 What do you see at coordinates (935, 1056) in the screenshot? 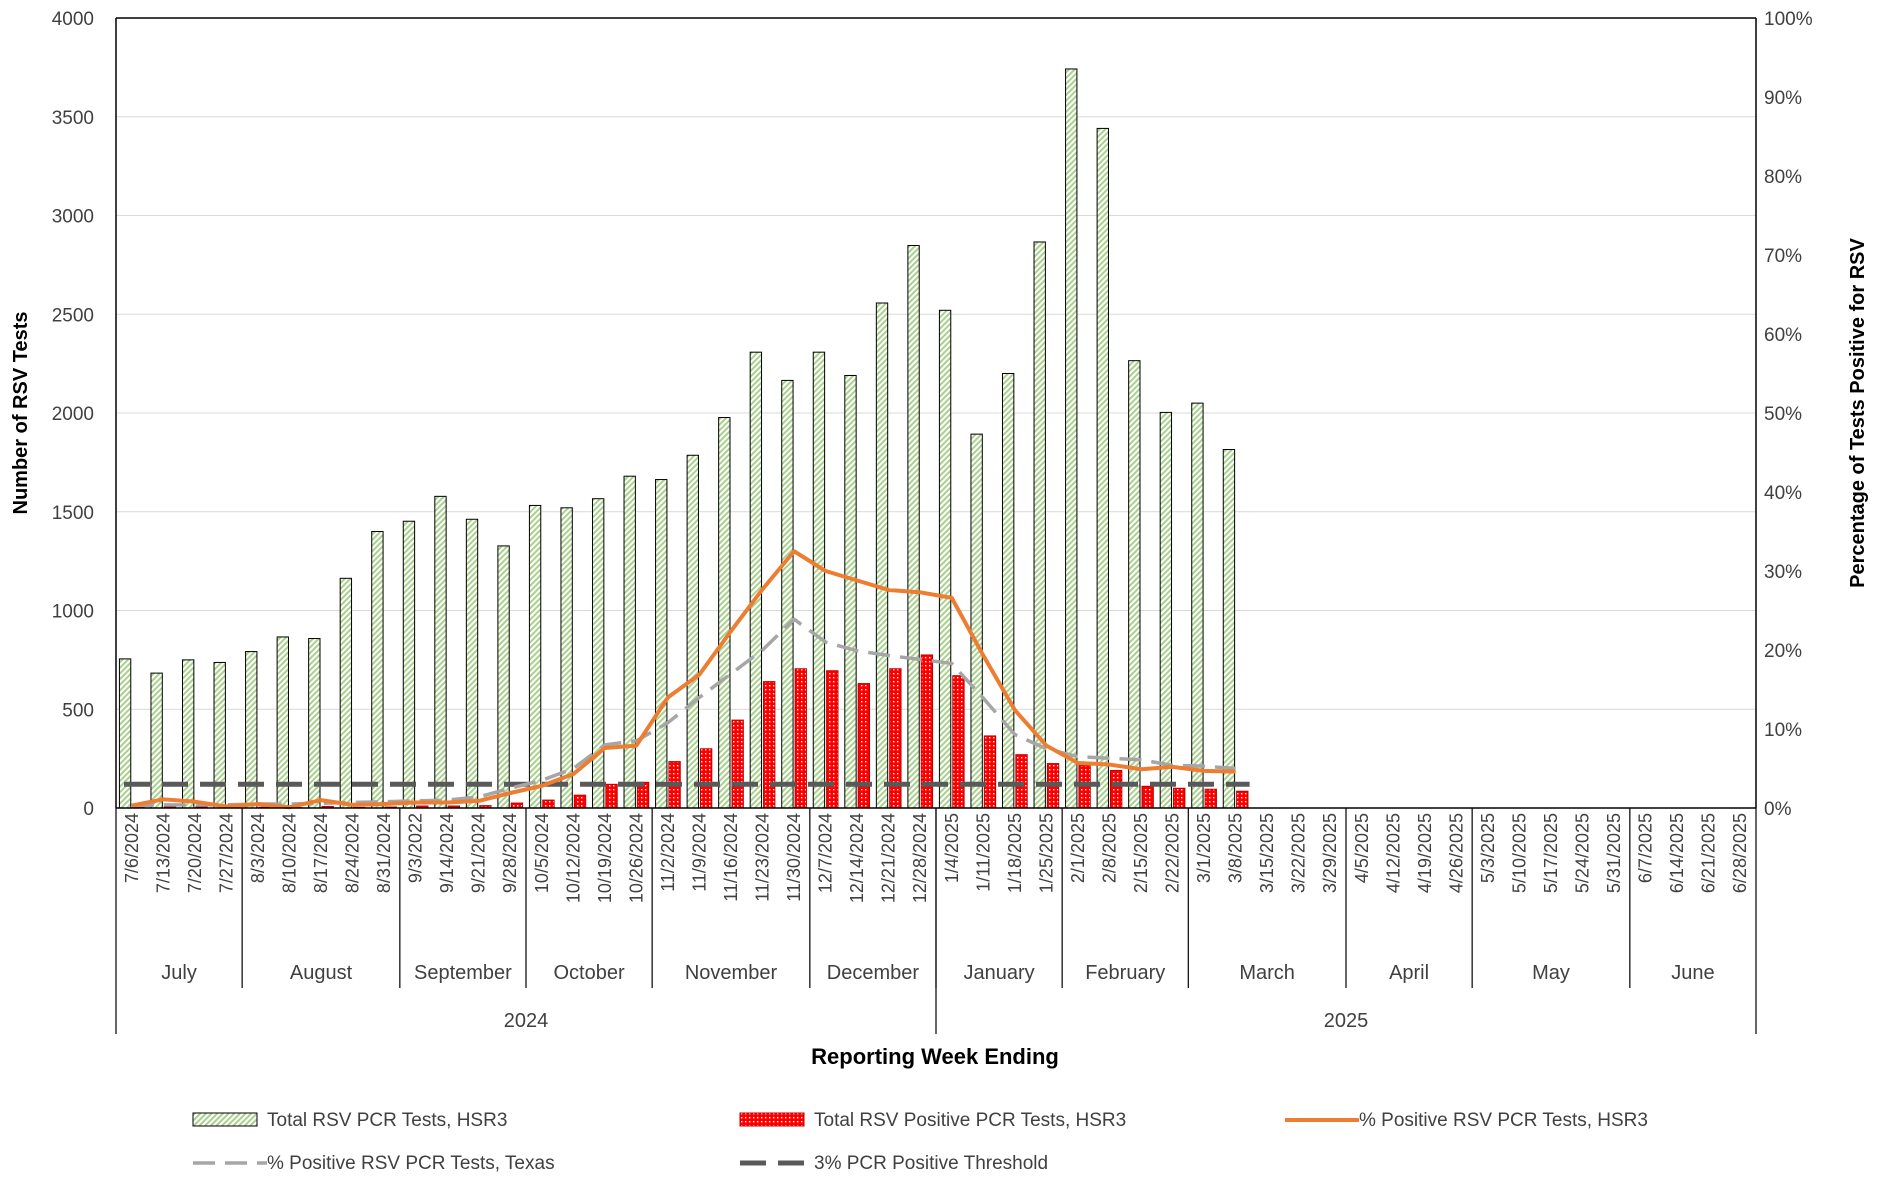
I see `x-axis-title: Reporting Week Ending` at bounding box center [935, 1056].